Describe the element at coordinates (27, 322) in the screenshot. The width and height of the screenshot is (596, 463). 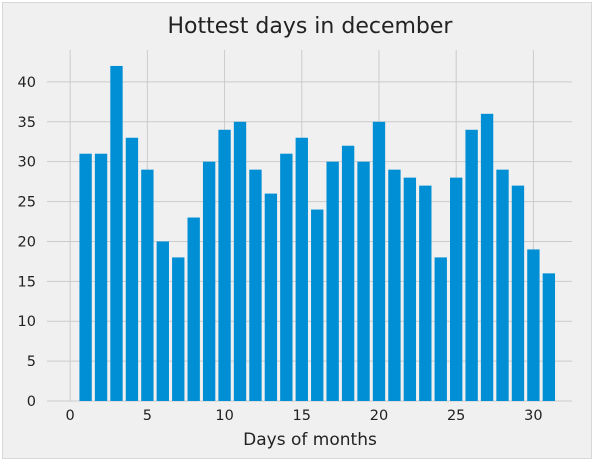
I see `y-tick-label: 10` at that location.